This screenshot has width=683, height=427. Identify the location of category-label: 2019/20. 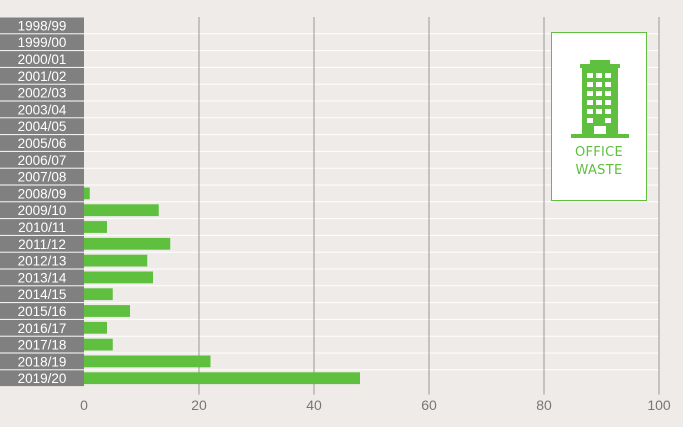
(42, 378).